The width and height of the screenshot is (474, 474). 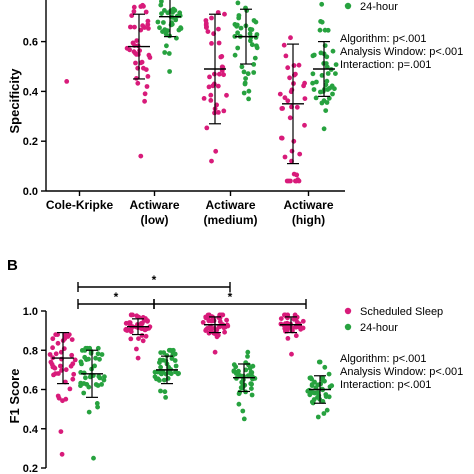 I want to click on stats-line: Analysis Window: p<.001, so click(x=401, y=52).